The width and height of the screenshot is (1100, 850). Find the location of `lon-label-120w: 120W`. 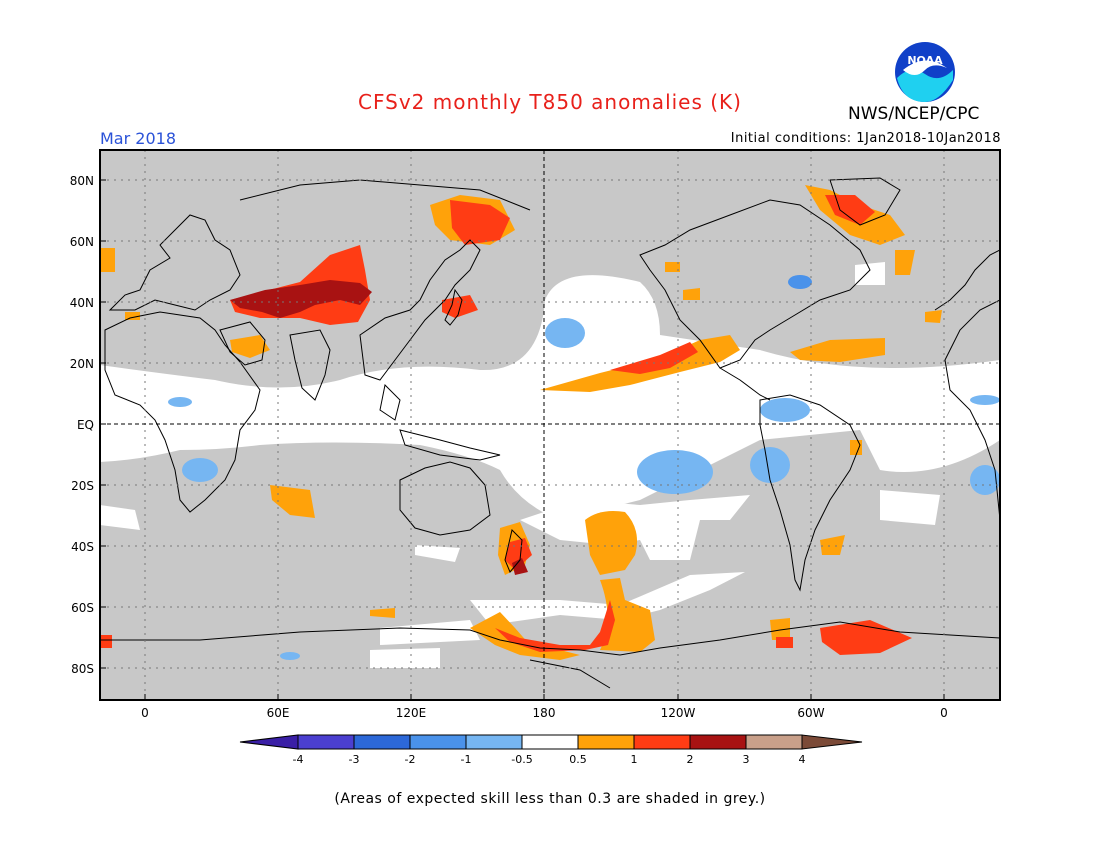

lon-label-120w: 120W is located at coordinates (678, 713).